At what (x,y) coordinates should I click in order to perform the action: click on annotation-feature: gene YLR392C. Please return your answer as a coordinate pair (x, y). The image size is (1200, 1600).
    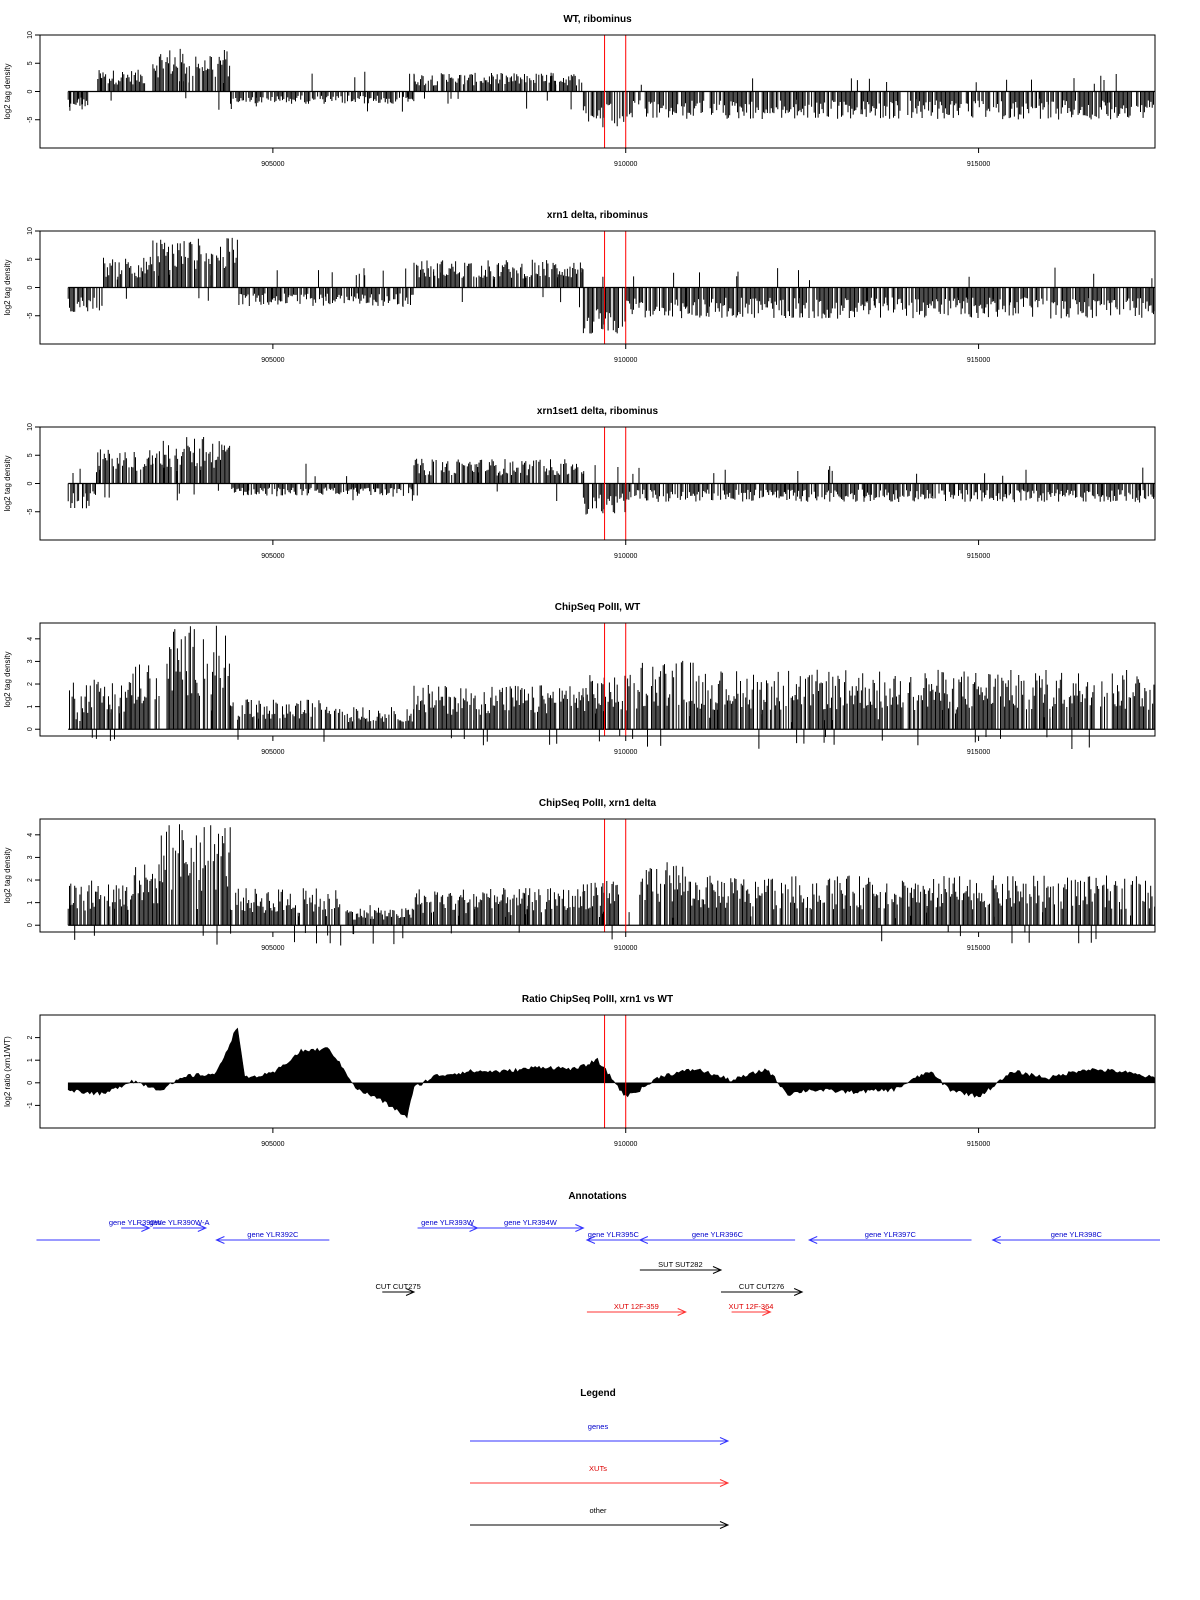
    Looking at the image, I should click on (272, 1237).